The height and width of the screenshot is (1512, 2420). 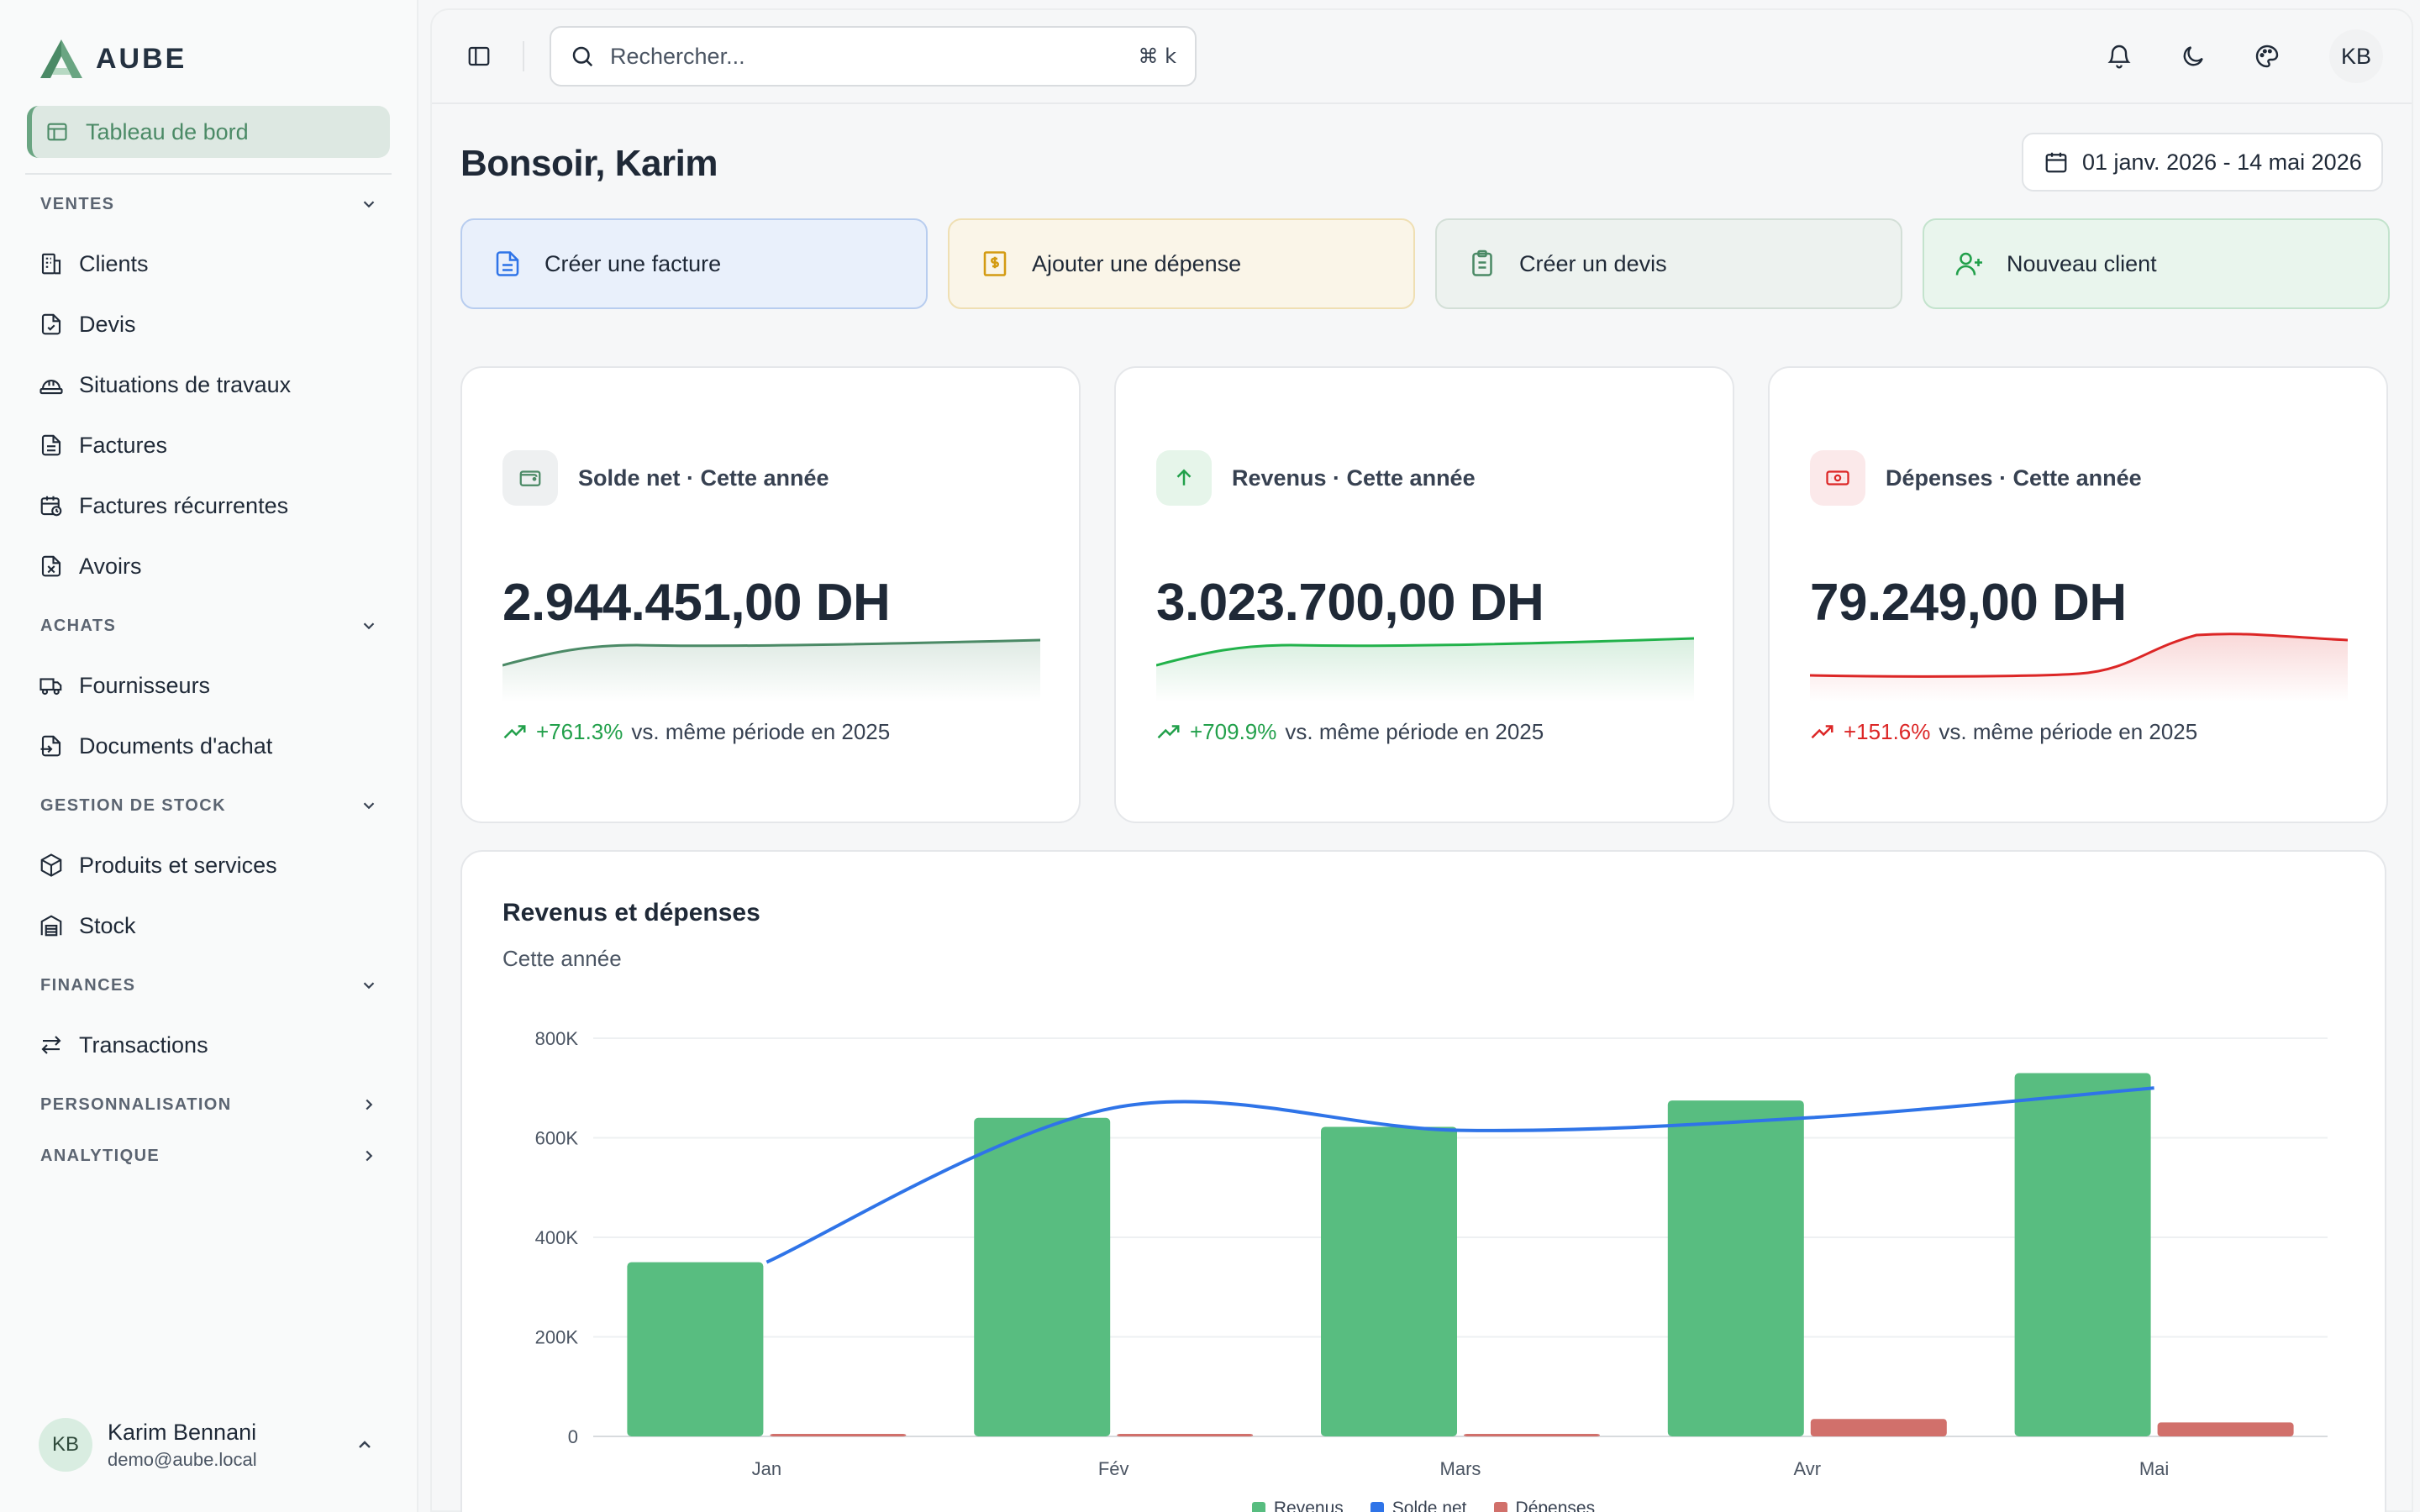 I want to click on kpi-title: Dépenses · Cette année, so click(x=2014, y=478).